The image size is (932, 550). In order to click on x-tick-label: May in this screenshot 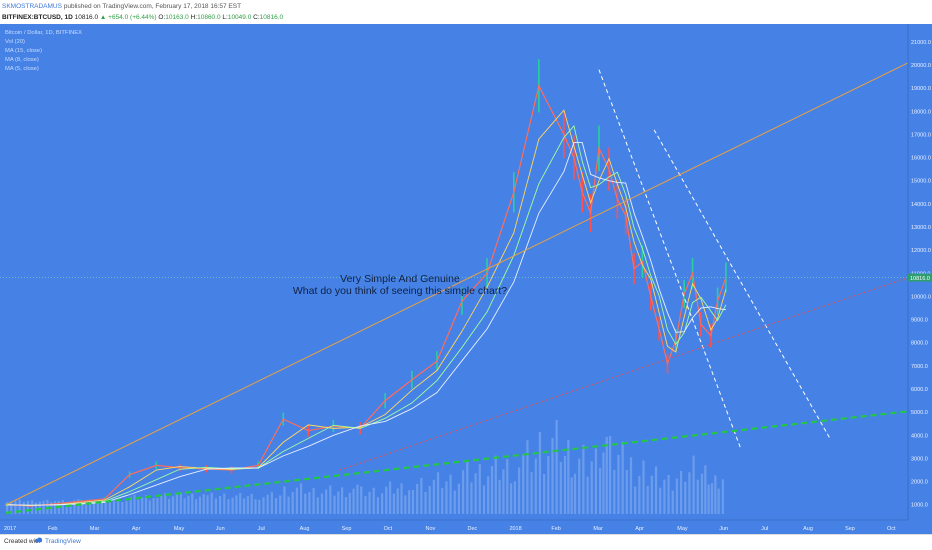, I will do `click(682, 529)`.